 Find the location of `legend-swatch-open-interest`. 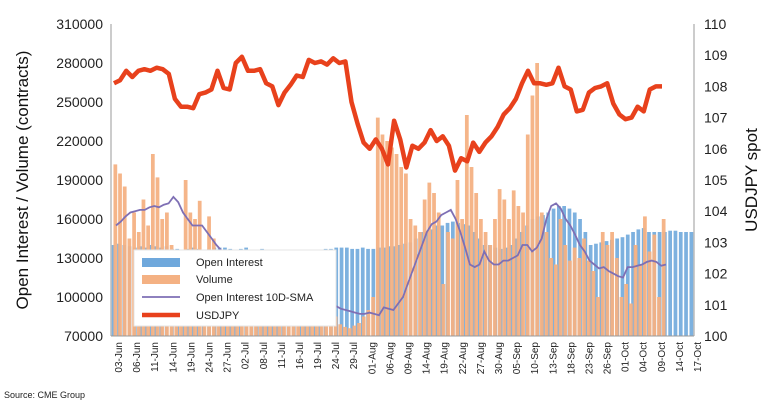

legend-swatch-open-interest is located at coordinates (161, 262).